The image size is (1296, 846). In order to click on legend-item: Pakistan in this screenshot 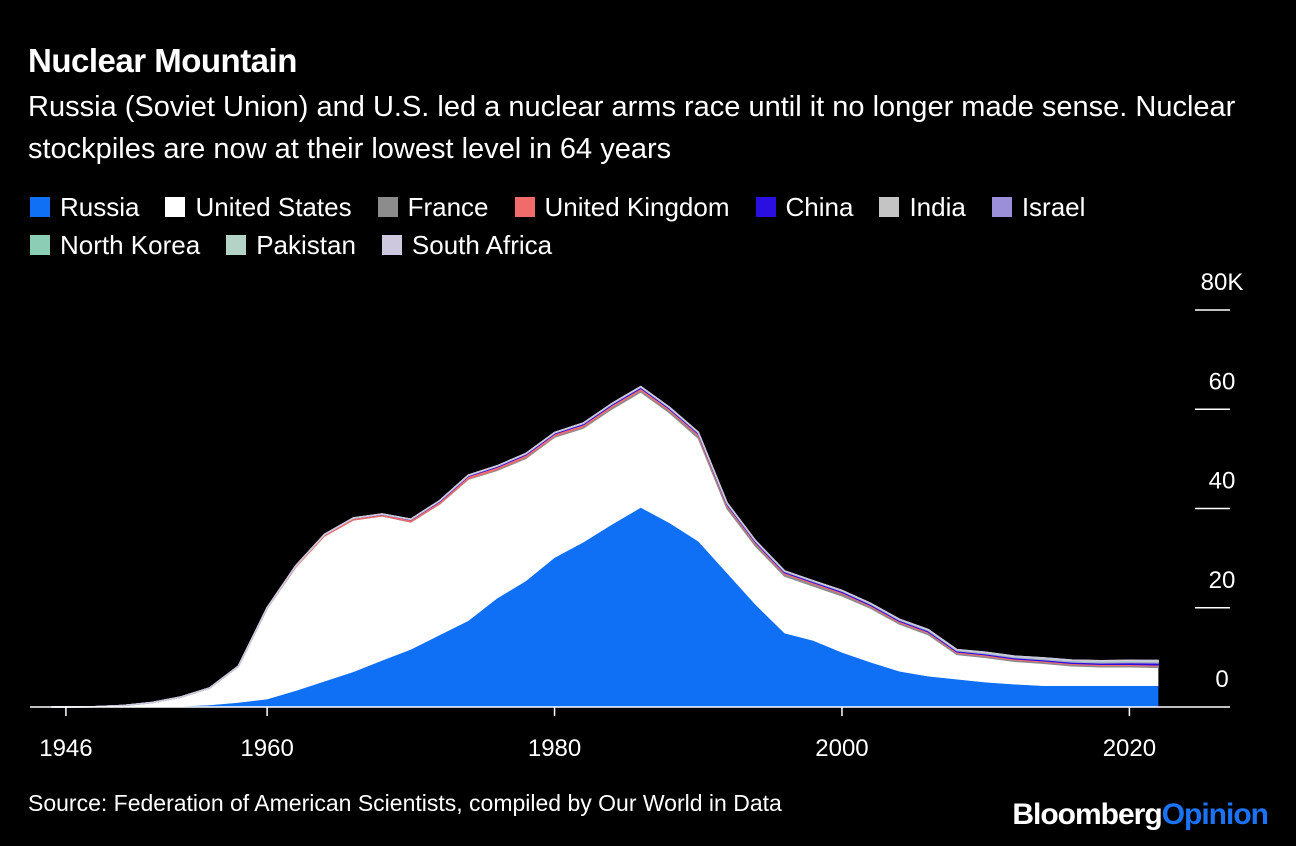, I will do `click(291, 245)`.